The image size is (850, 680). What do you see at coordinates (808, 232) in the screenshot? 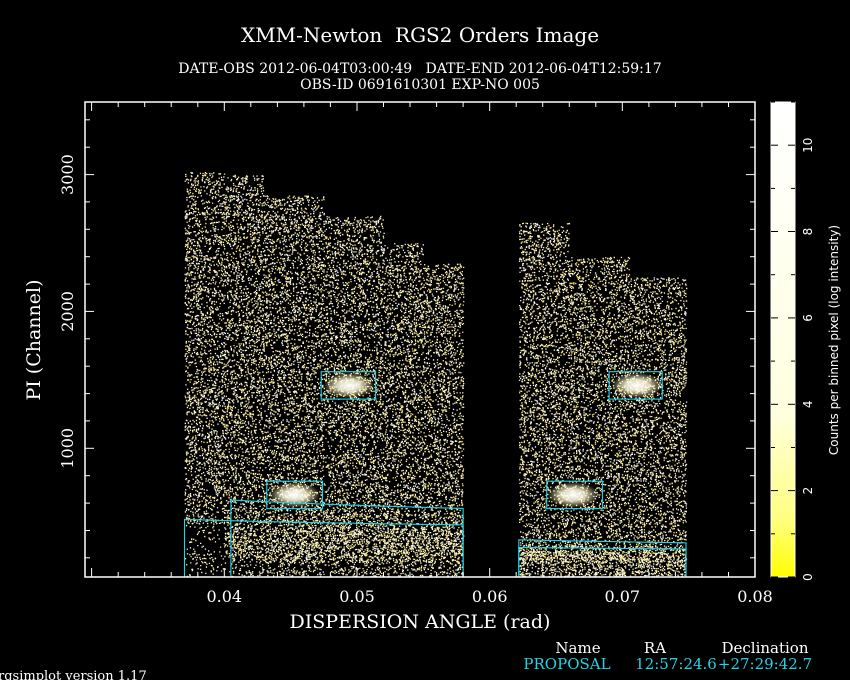
I see `colorbar-tick-label: 8` at bounding box center [808, 232].